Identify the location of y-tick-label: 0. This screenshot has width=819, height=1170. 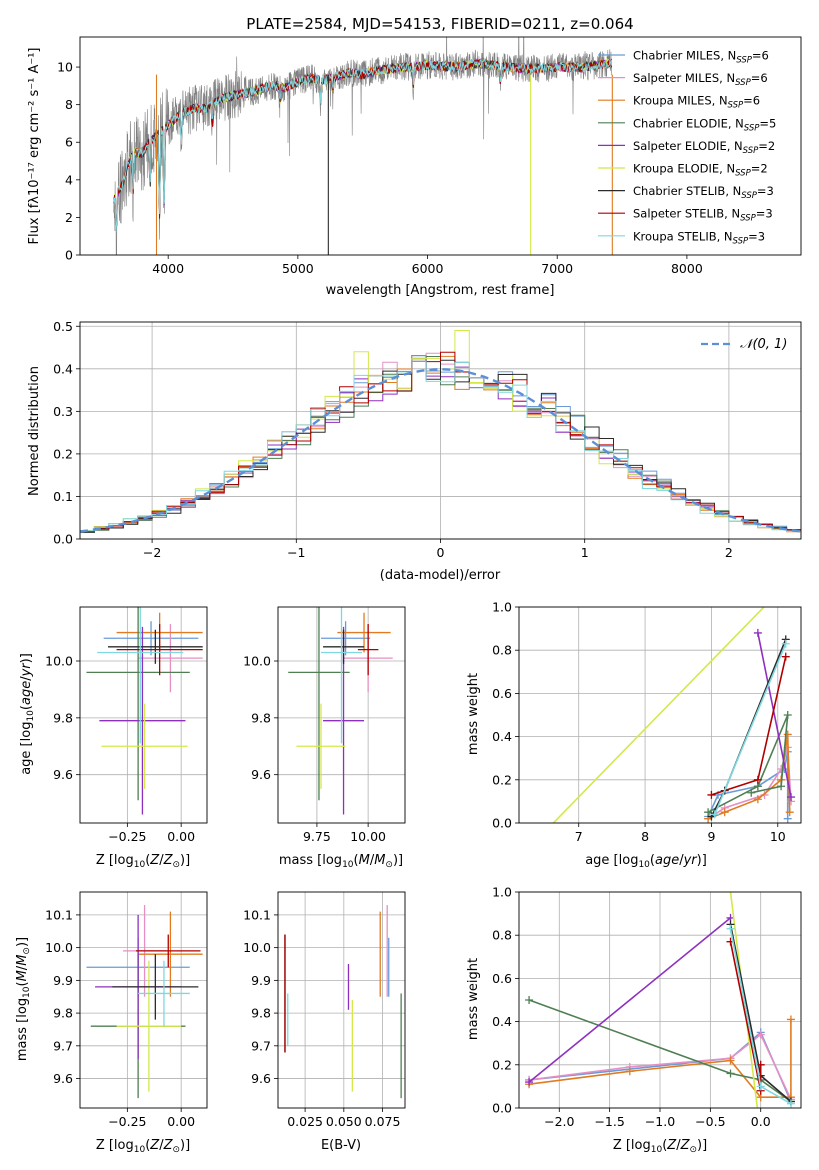
(69, 255).